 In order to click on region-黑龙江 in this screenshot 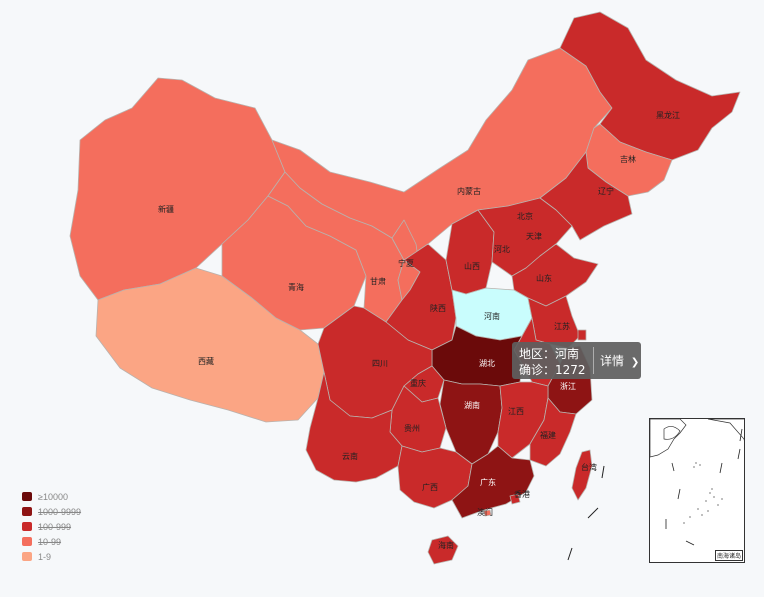, I will do `click(650, 86)`.